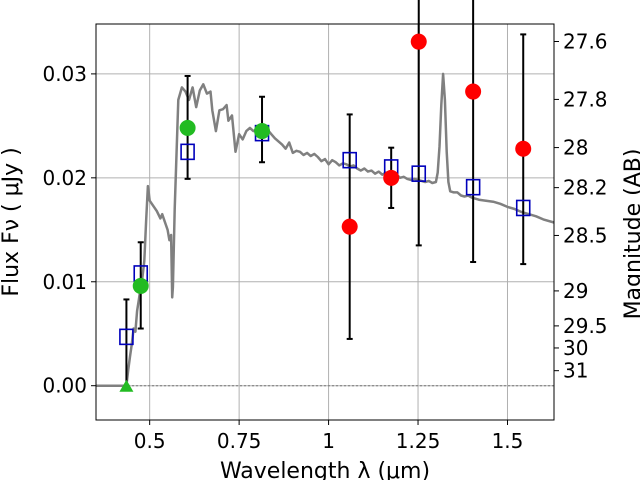  What do you see at coordinates (325, 469) in the screenshot?
I see `x-axis-label: Wavelength λ (μm)` at bounding box center [325, 469].